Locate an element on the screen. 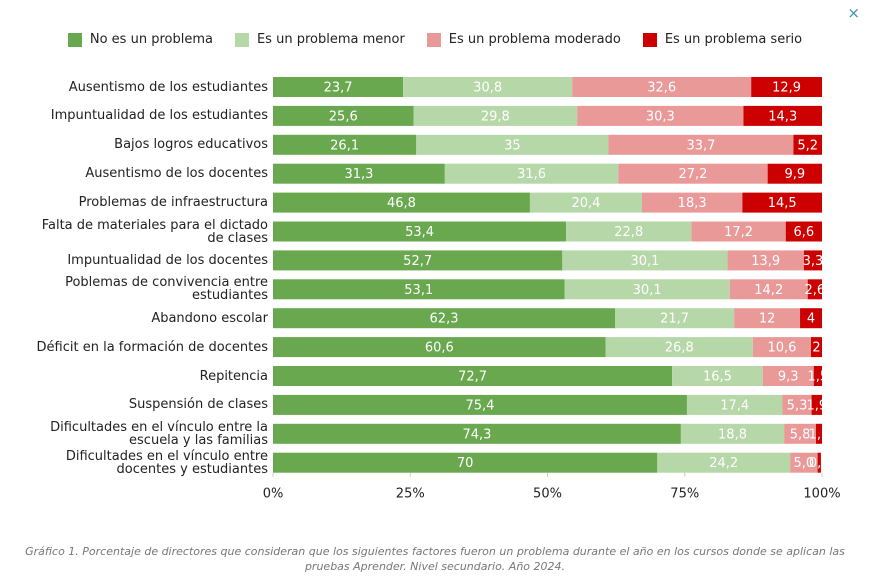 The image size is (870, 580). x-tick-label: 75% is located at coordinates (684, 494).